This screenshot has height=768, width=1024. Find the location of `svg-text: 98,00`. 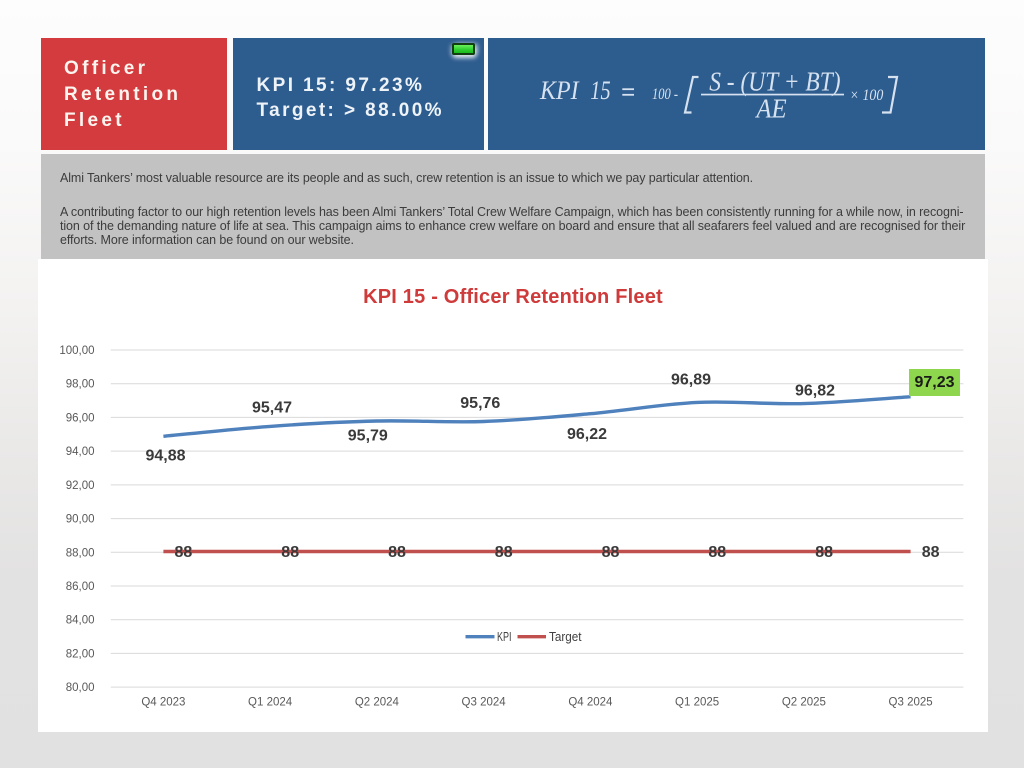

svg-text: 98,00 is located at coordinates (80, 385).